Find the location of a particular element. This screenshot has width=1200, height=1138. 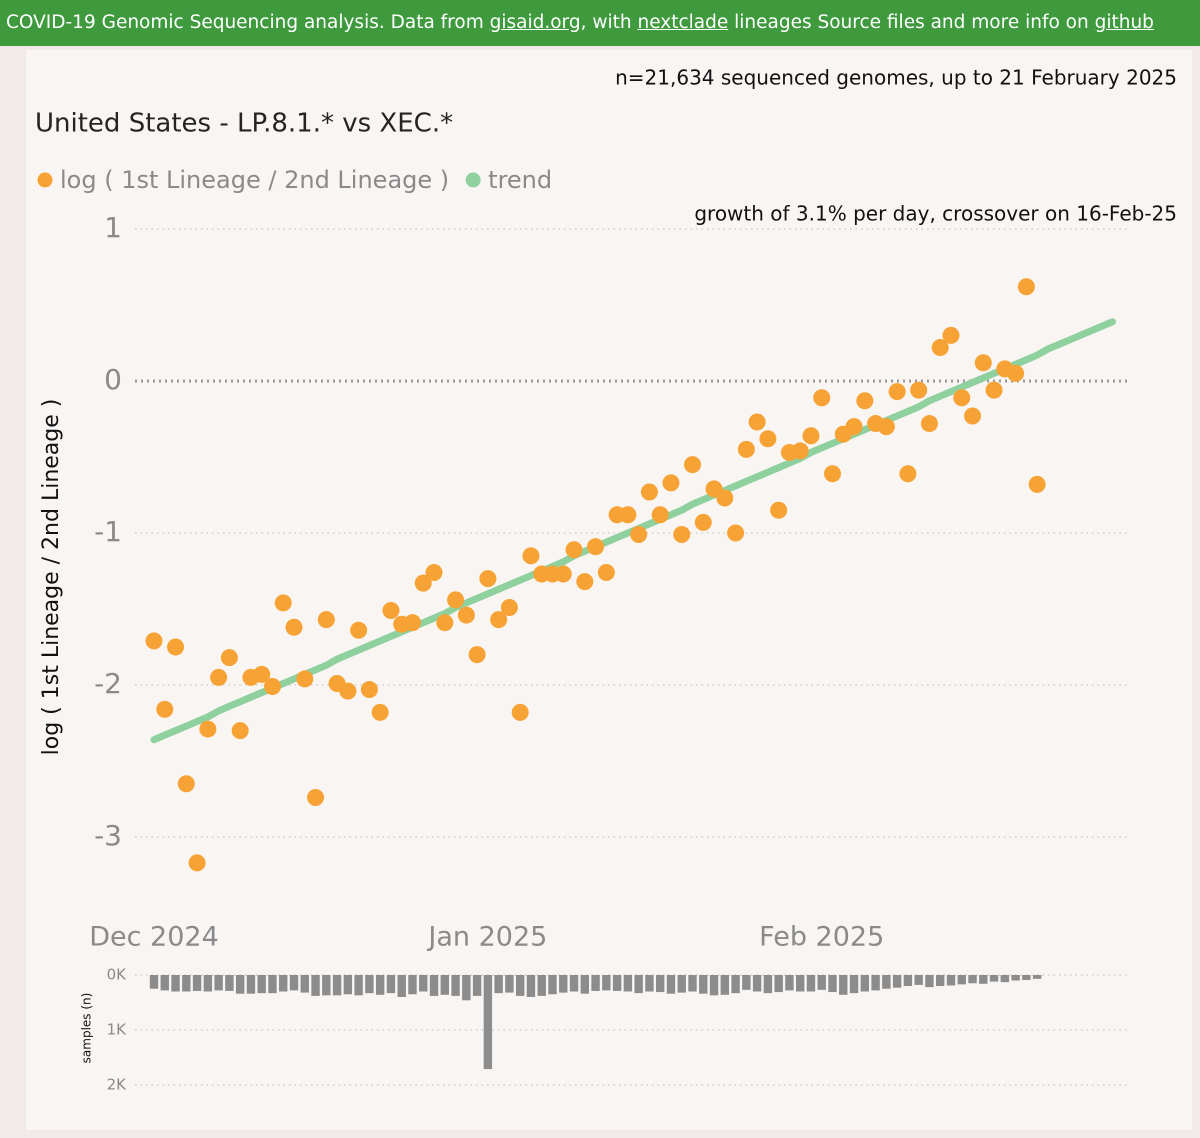

y-tick-label: -1 is located at coordinates (108, 531).